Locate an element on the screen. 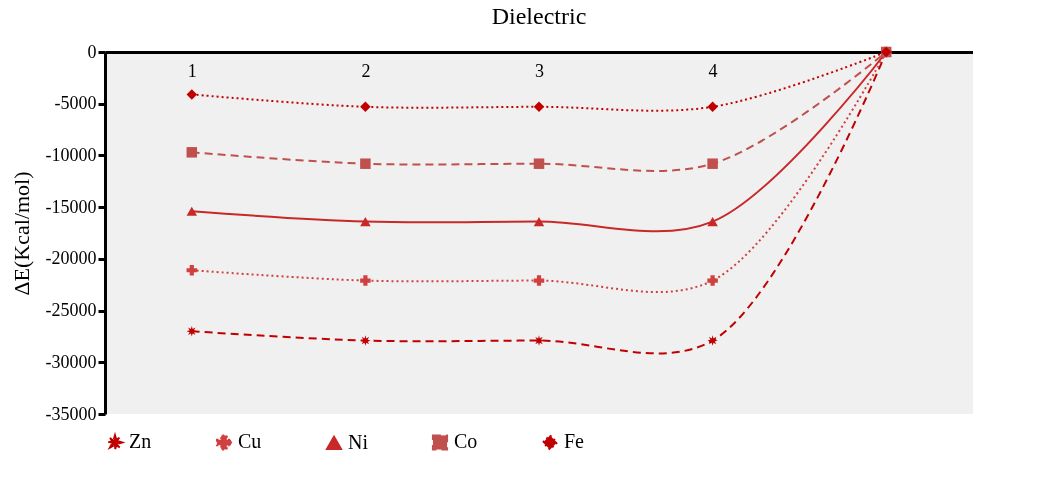 The height and width of the screenshot is (502, 1044). y-tick-label: -5000 is located at coordinates (75, 103).